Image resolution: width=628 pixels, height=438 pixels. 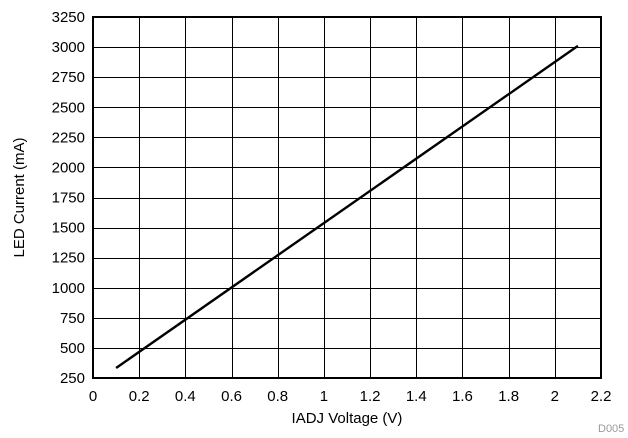 What do you see at coordinates (72, 378) in the screenshot?
I see `y-tick-label: 250` at bounding box center [72, 378].